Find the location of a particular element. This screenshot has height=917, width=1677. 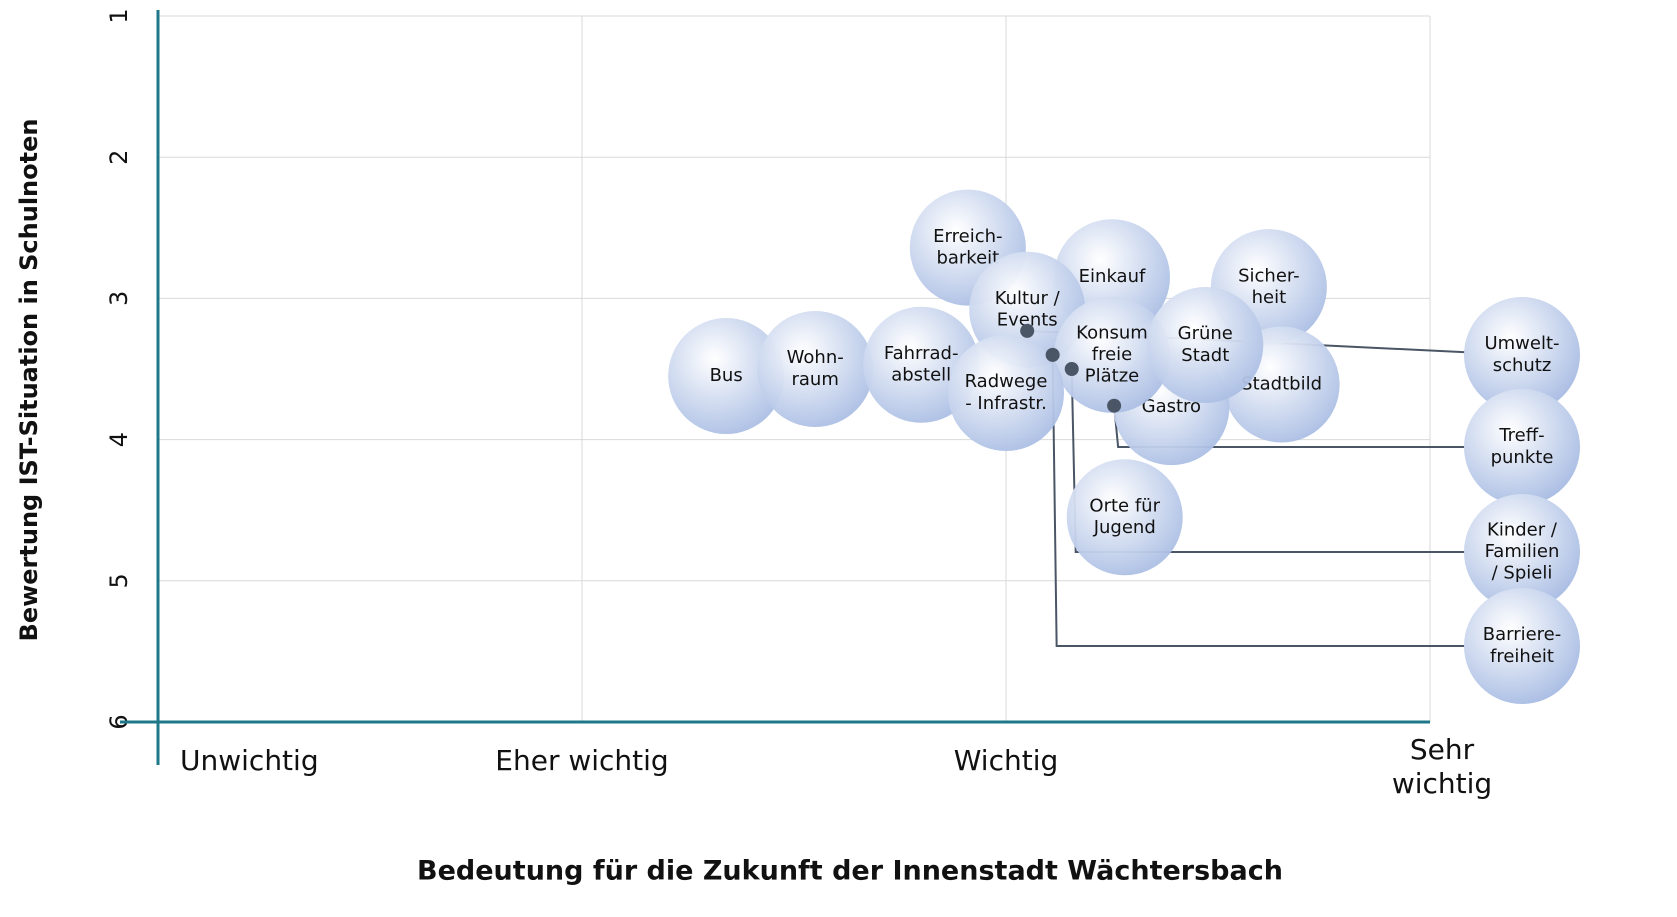

x-tick-label: Sehr wichtig is located at coordinates (1442, 766).